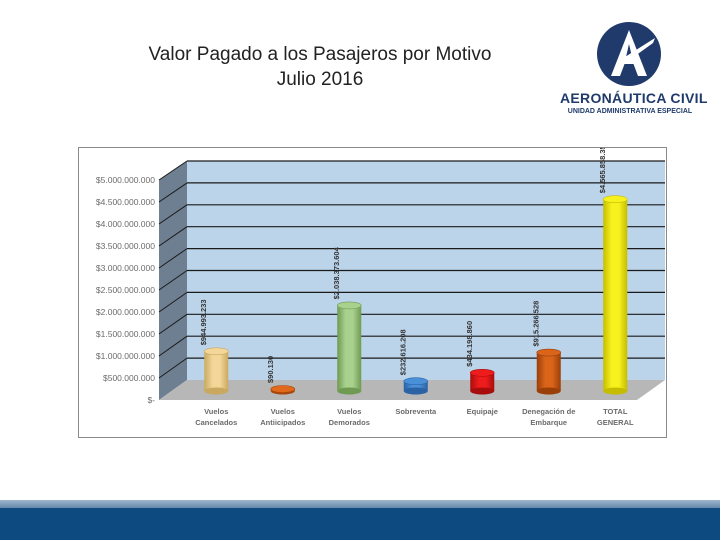 Image resolution: width=720 pixels, height=540 pixels. I want to click on title-line-2: Julio 2016, so click(320, 79).